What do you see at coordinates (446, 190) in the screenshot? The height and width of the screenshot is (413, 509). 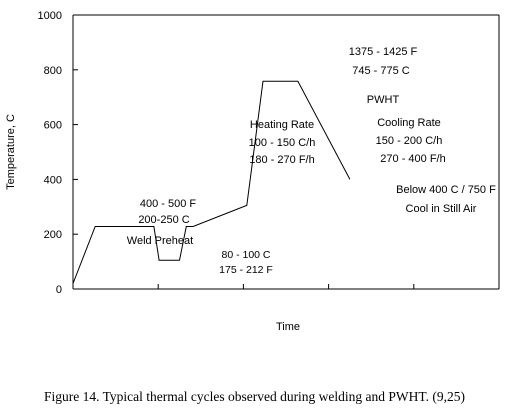 I see `annotation-below-limit: Below 400 C / 750 F` at bounding box center [446, 190].